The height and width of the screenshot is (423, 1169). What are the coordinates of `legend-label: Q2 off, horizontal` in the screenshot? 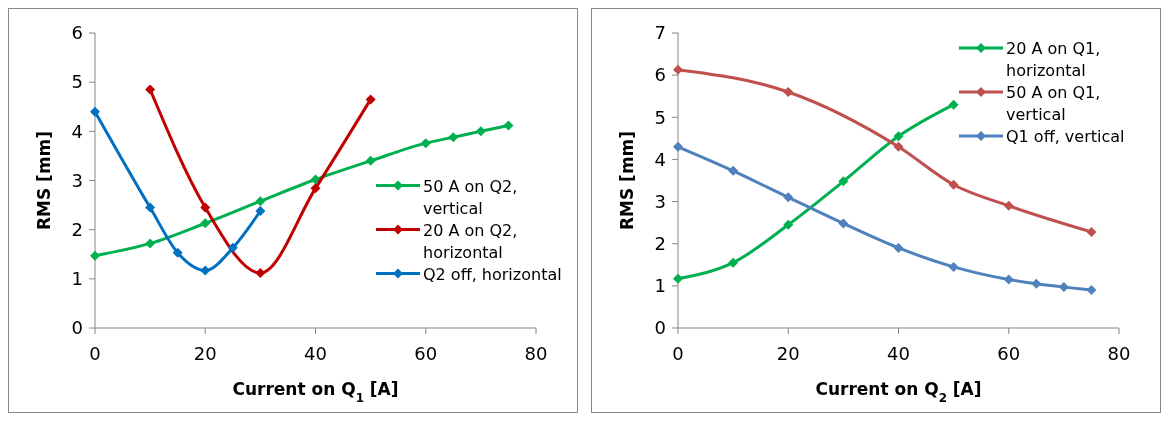 It's located at (492, 274).